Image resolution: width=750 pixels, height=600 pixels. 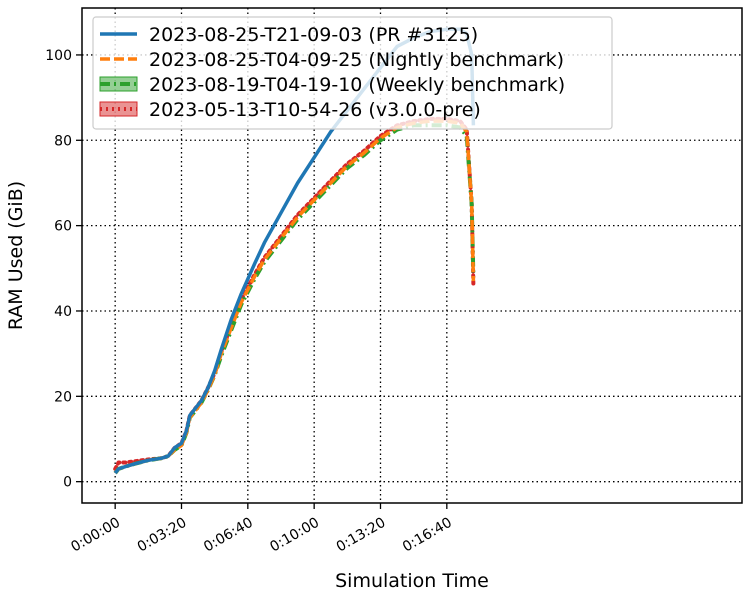 What do you see at coordinates (313, 35) in the screenshot?
I see `legend-entry-label: 2023-08-25-T21-09-03 (PR #3125)` at bounding box center [313, 35].